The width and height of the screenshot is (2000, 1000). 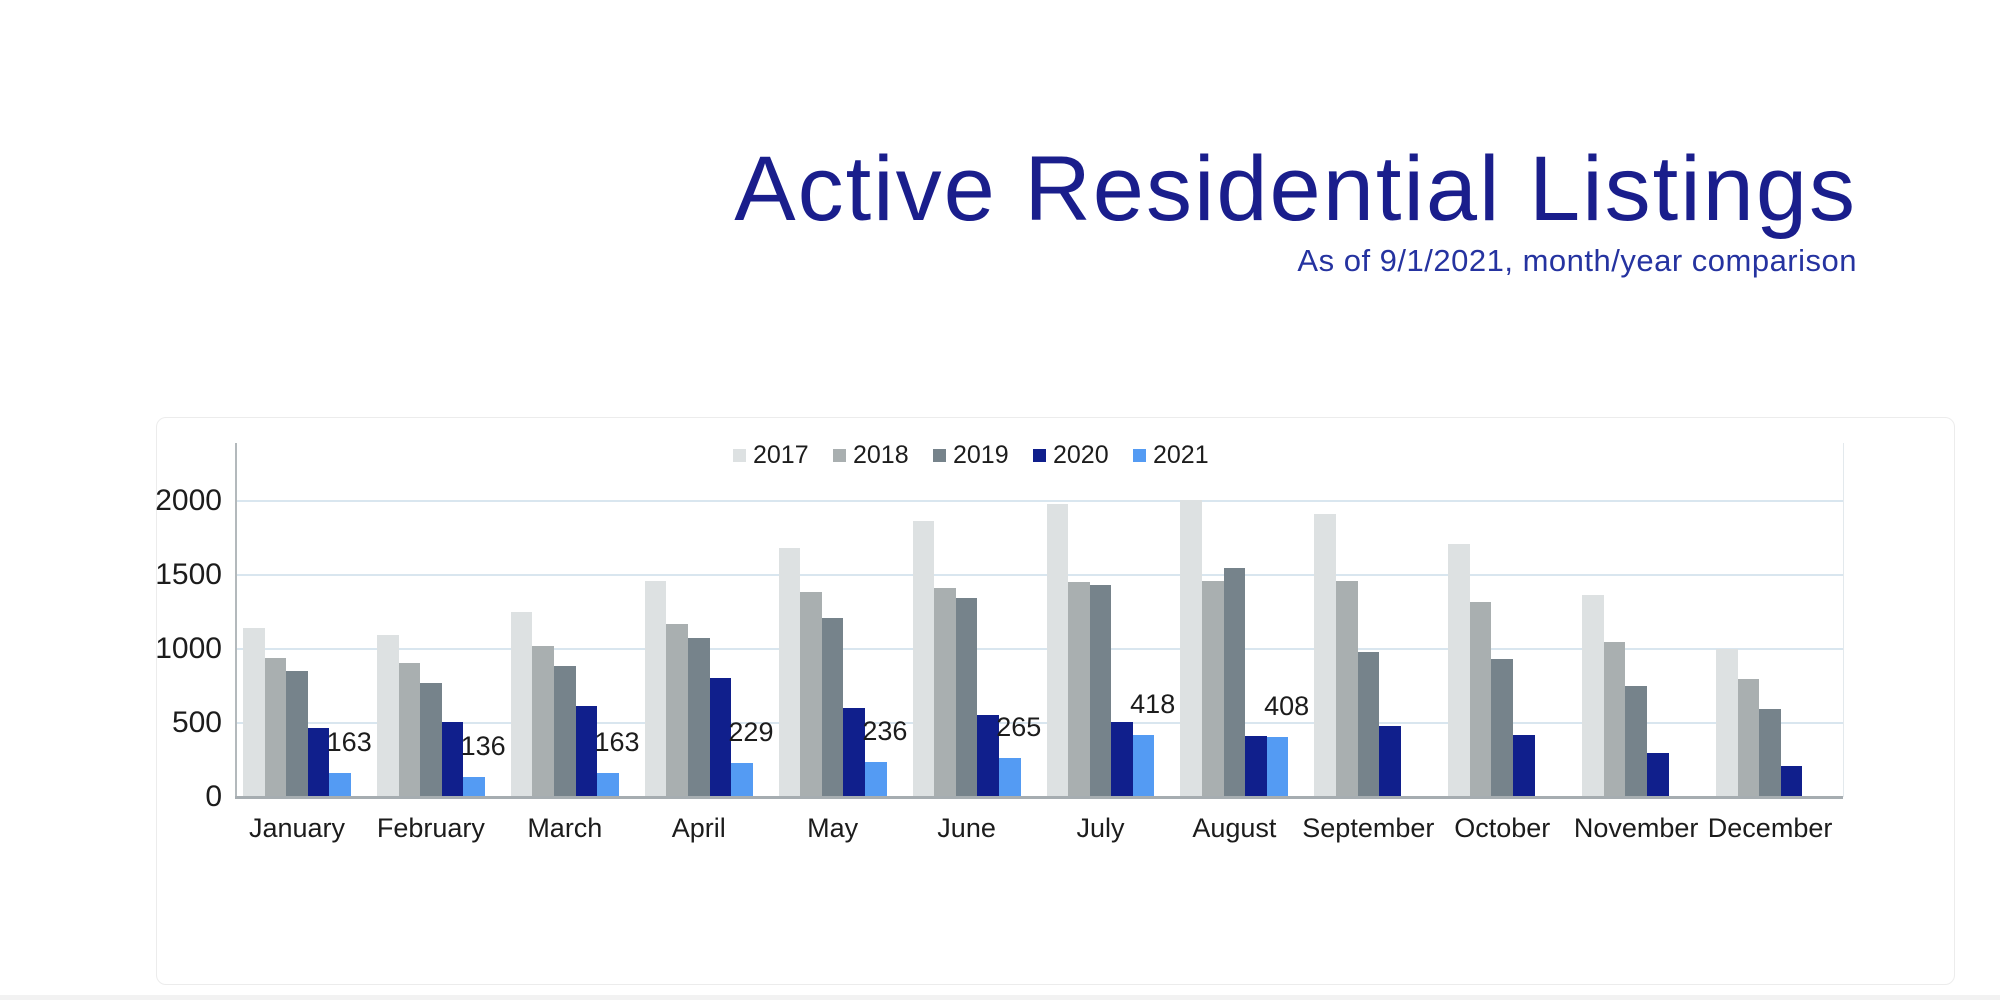 I want to click on bar-2020-august, so click(x=1256, y=766).